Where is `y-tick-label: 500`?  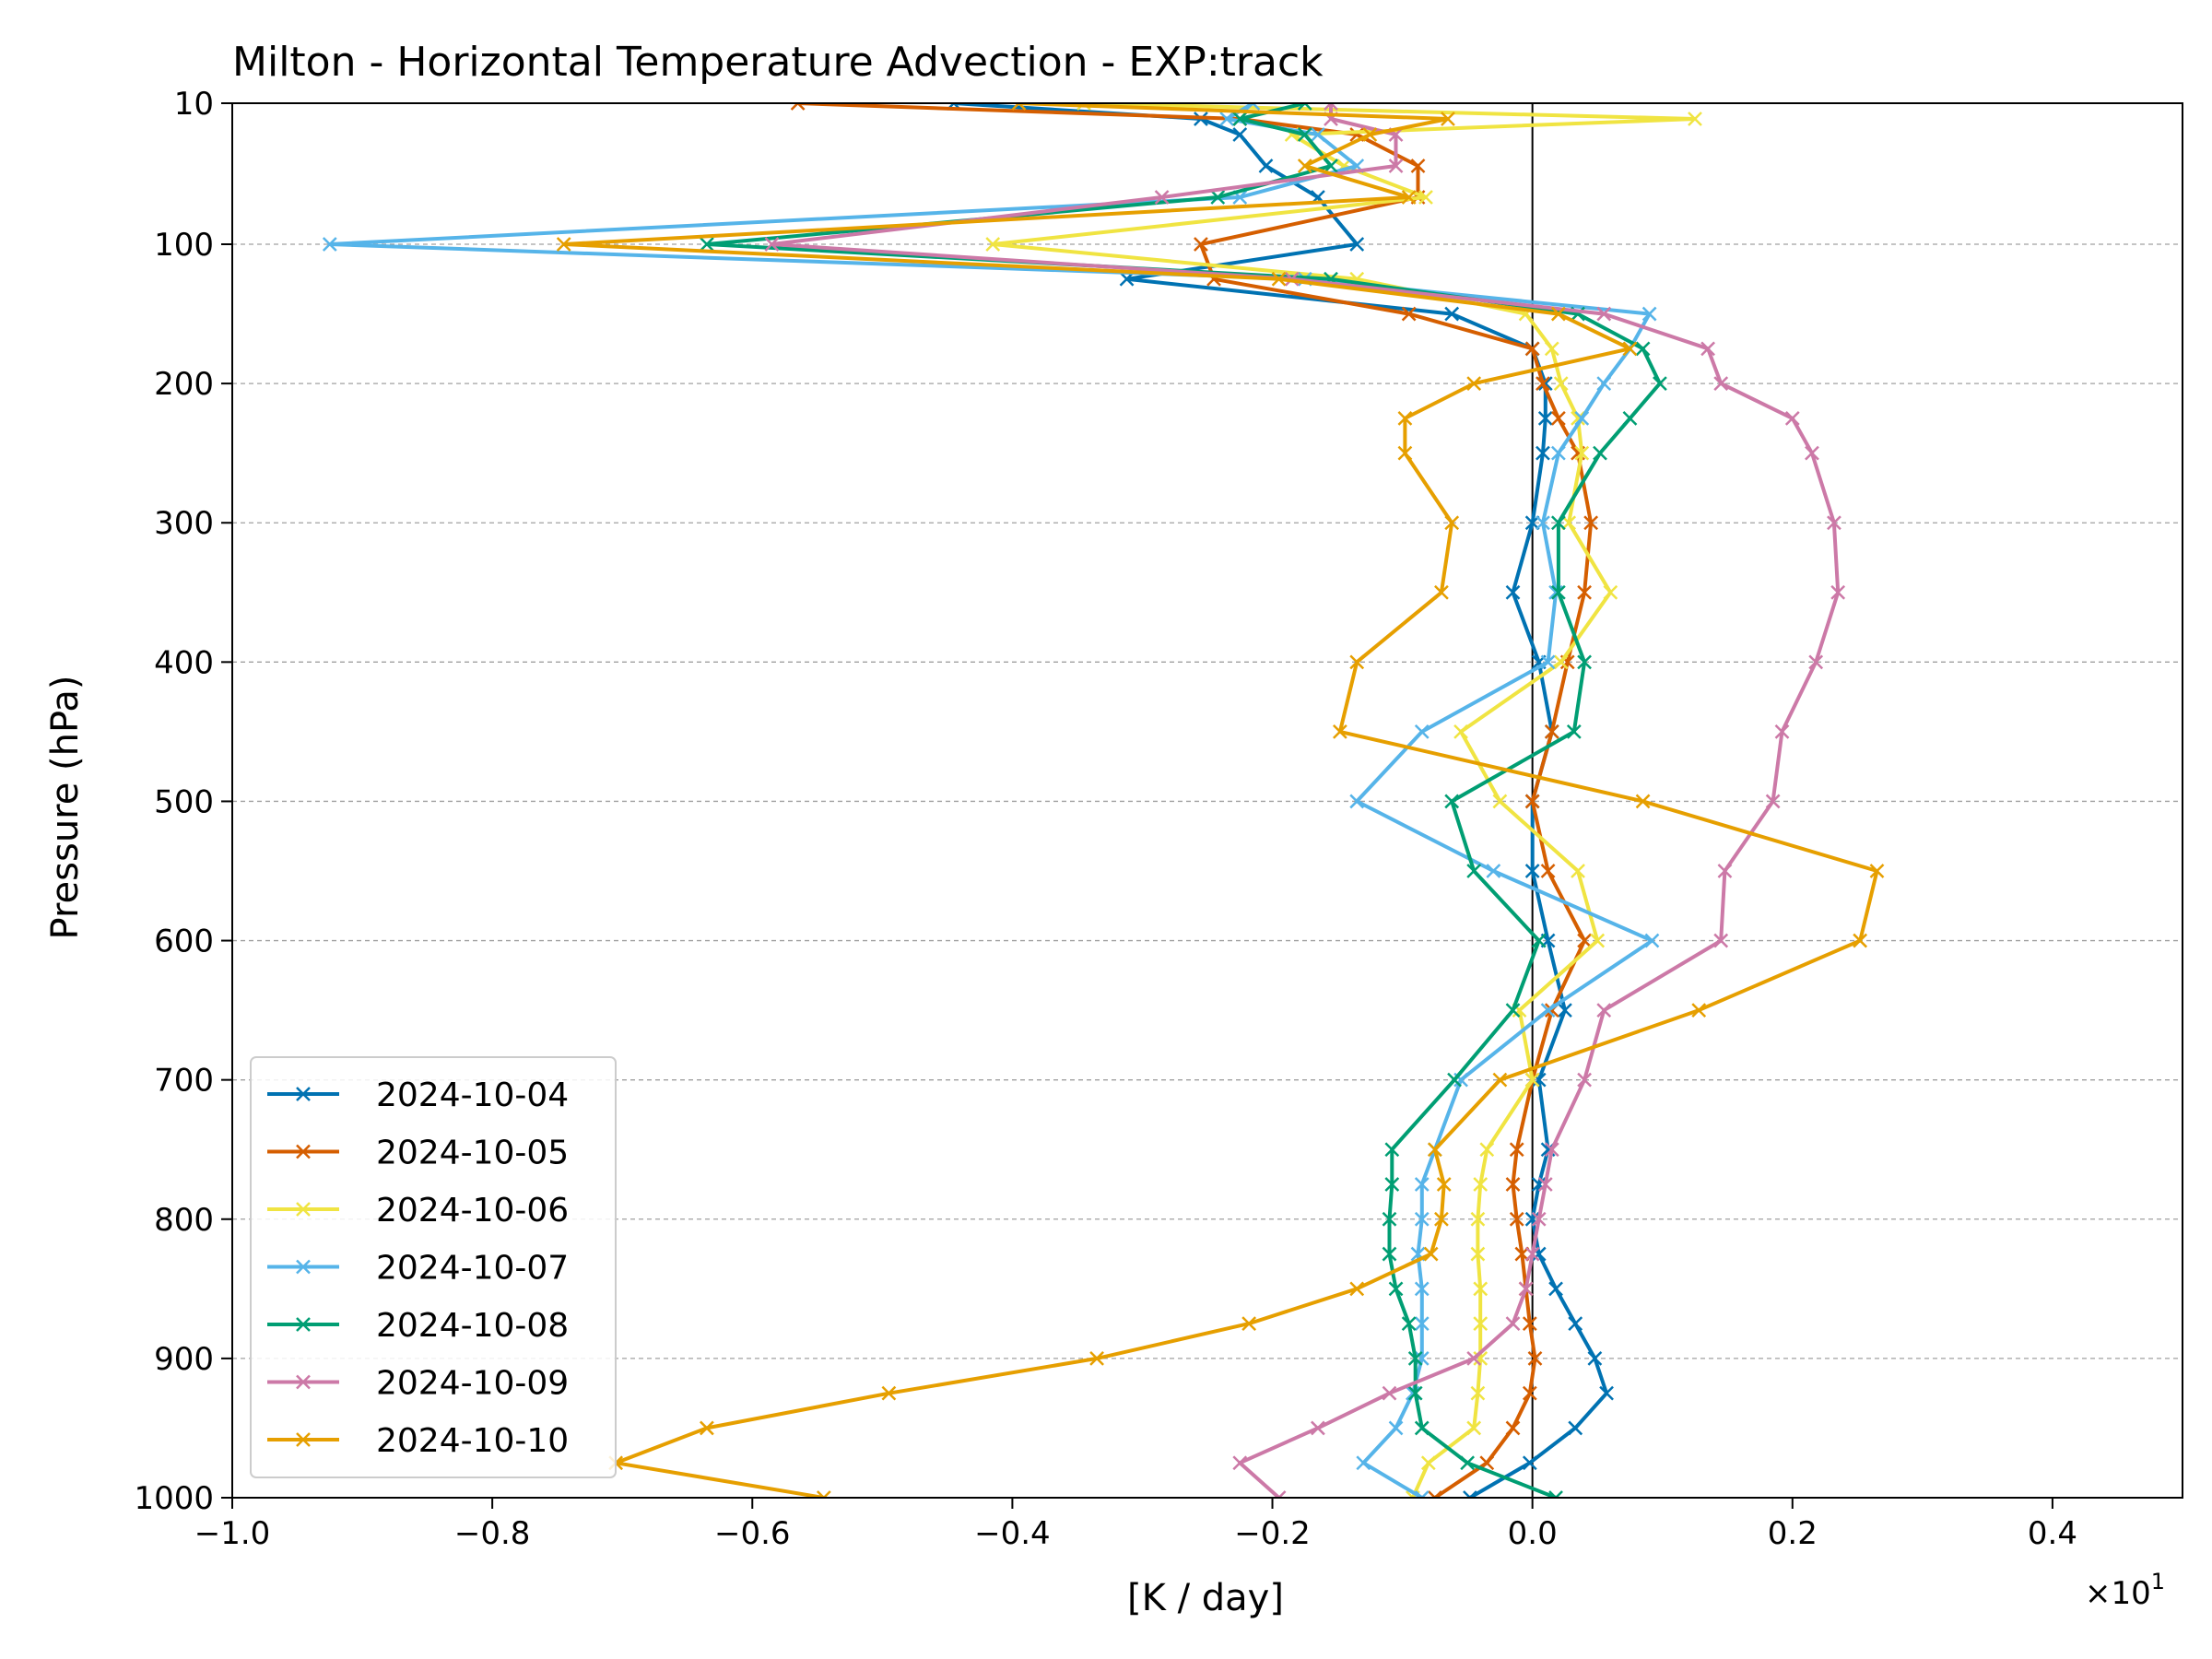 y-tick-label: 500 is located at coordinates (184, 801).